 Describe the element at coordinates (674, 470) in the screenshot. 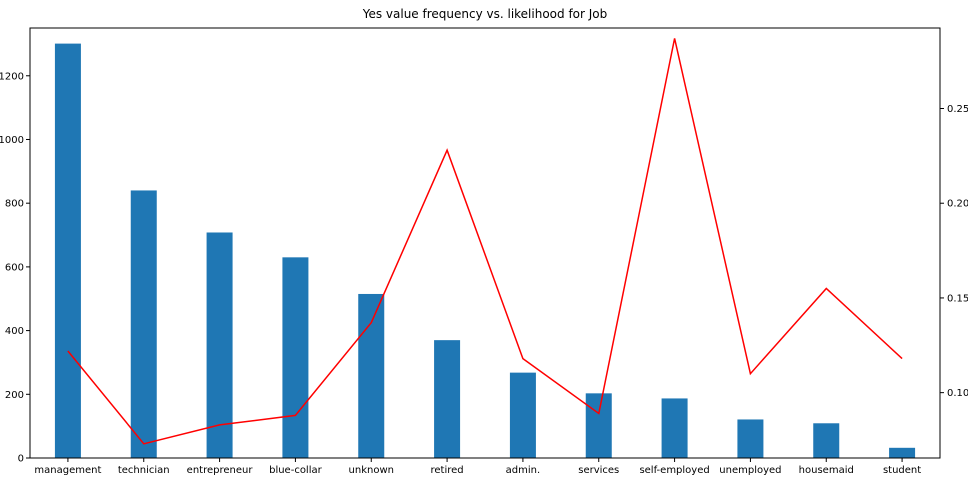

I see `x-tick-label-self-employed: self-employed` at that location.